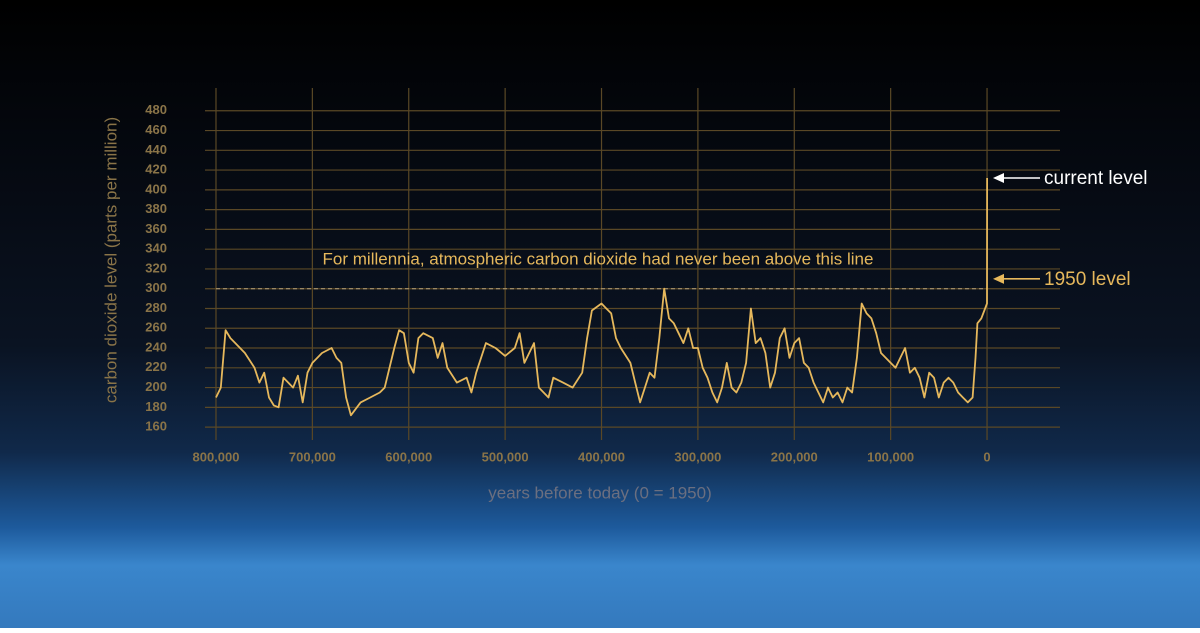 Image resolution: width=1200 pixels, height=633 pixels. Describe the element at coordinates (312, 456) in the screenshot. I see `x-tick-label: 700,000` at that location.